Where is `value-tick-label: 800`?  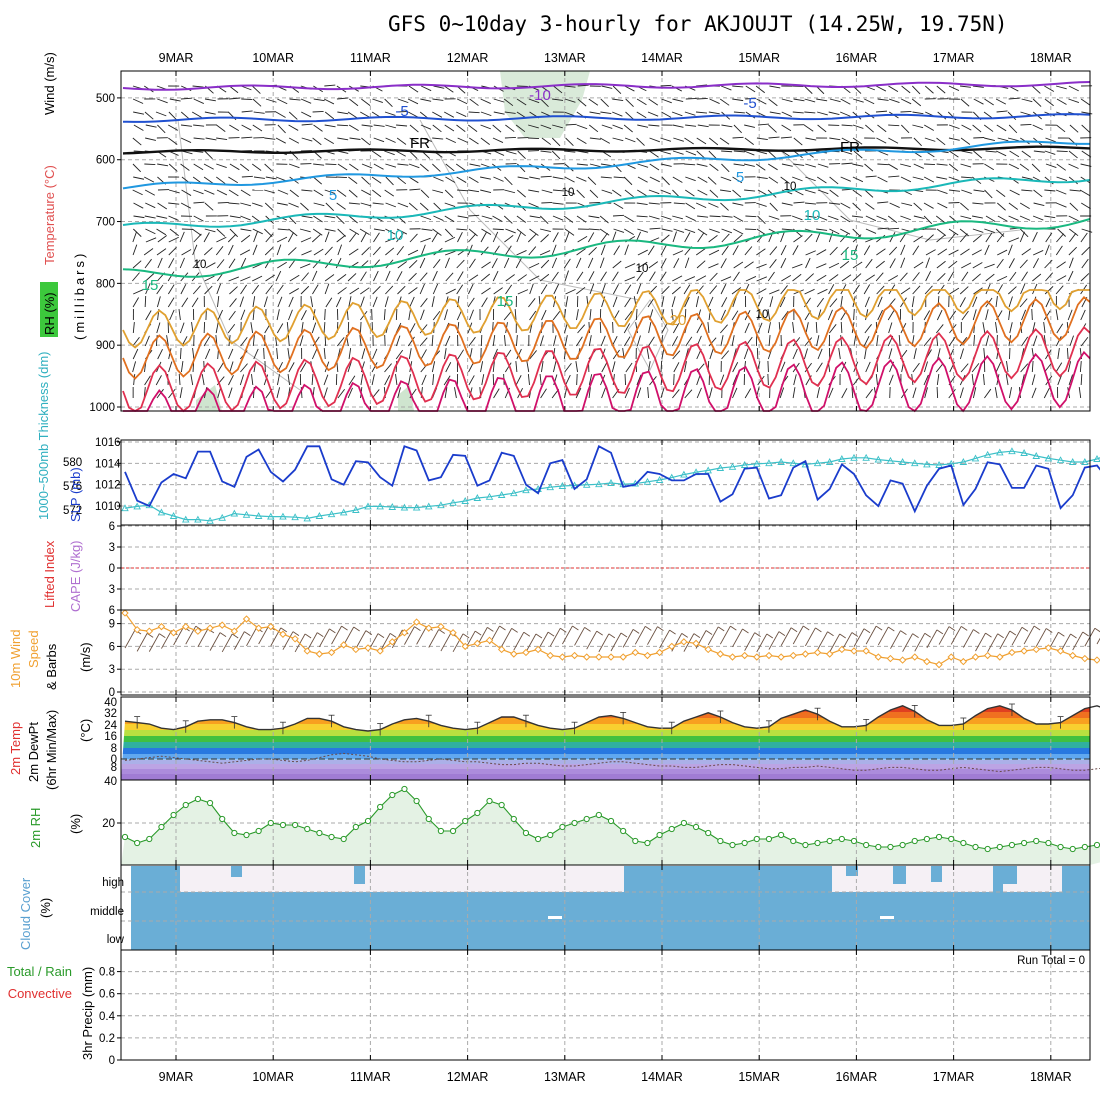
value-tick-label: 800 is located at coordinates (105, 284).